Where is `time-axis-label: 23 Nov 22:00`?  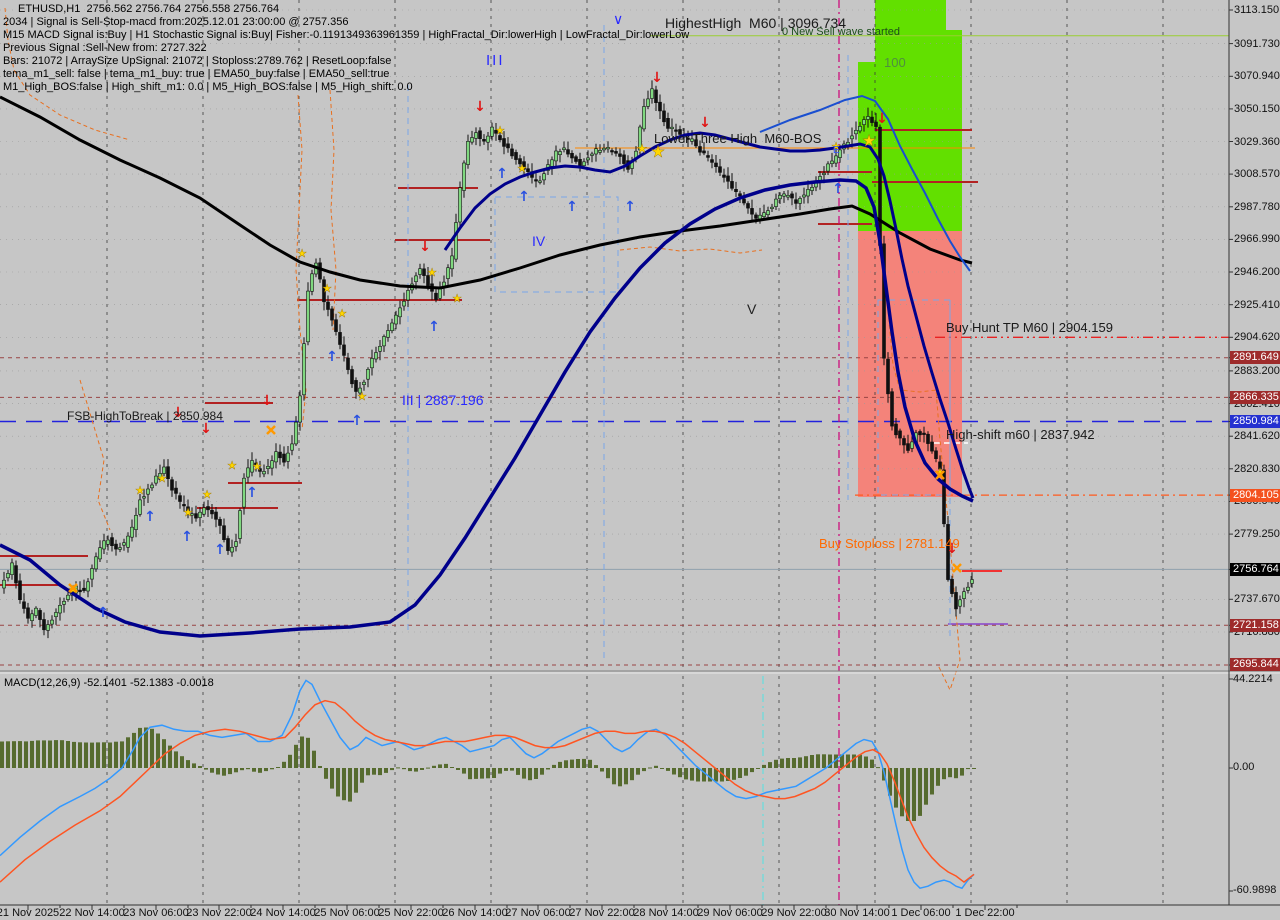
time-axis-label: 23 Nov 22:00 is located at coordinates (219, 913).